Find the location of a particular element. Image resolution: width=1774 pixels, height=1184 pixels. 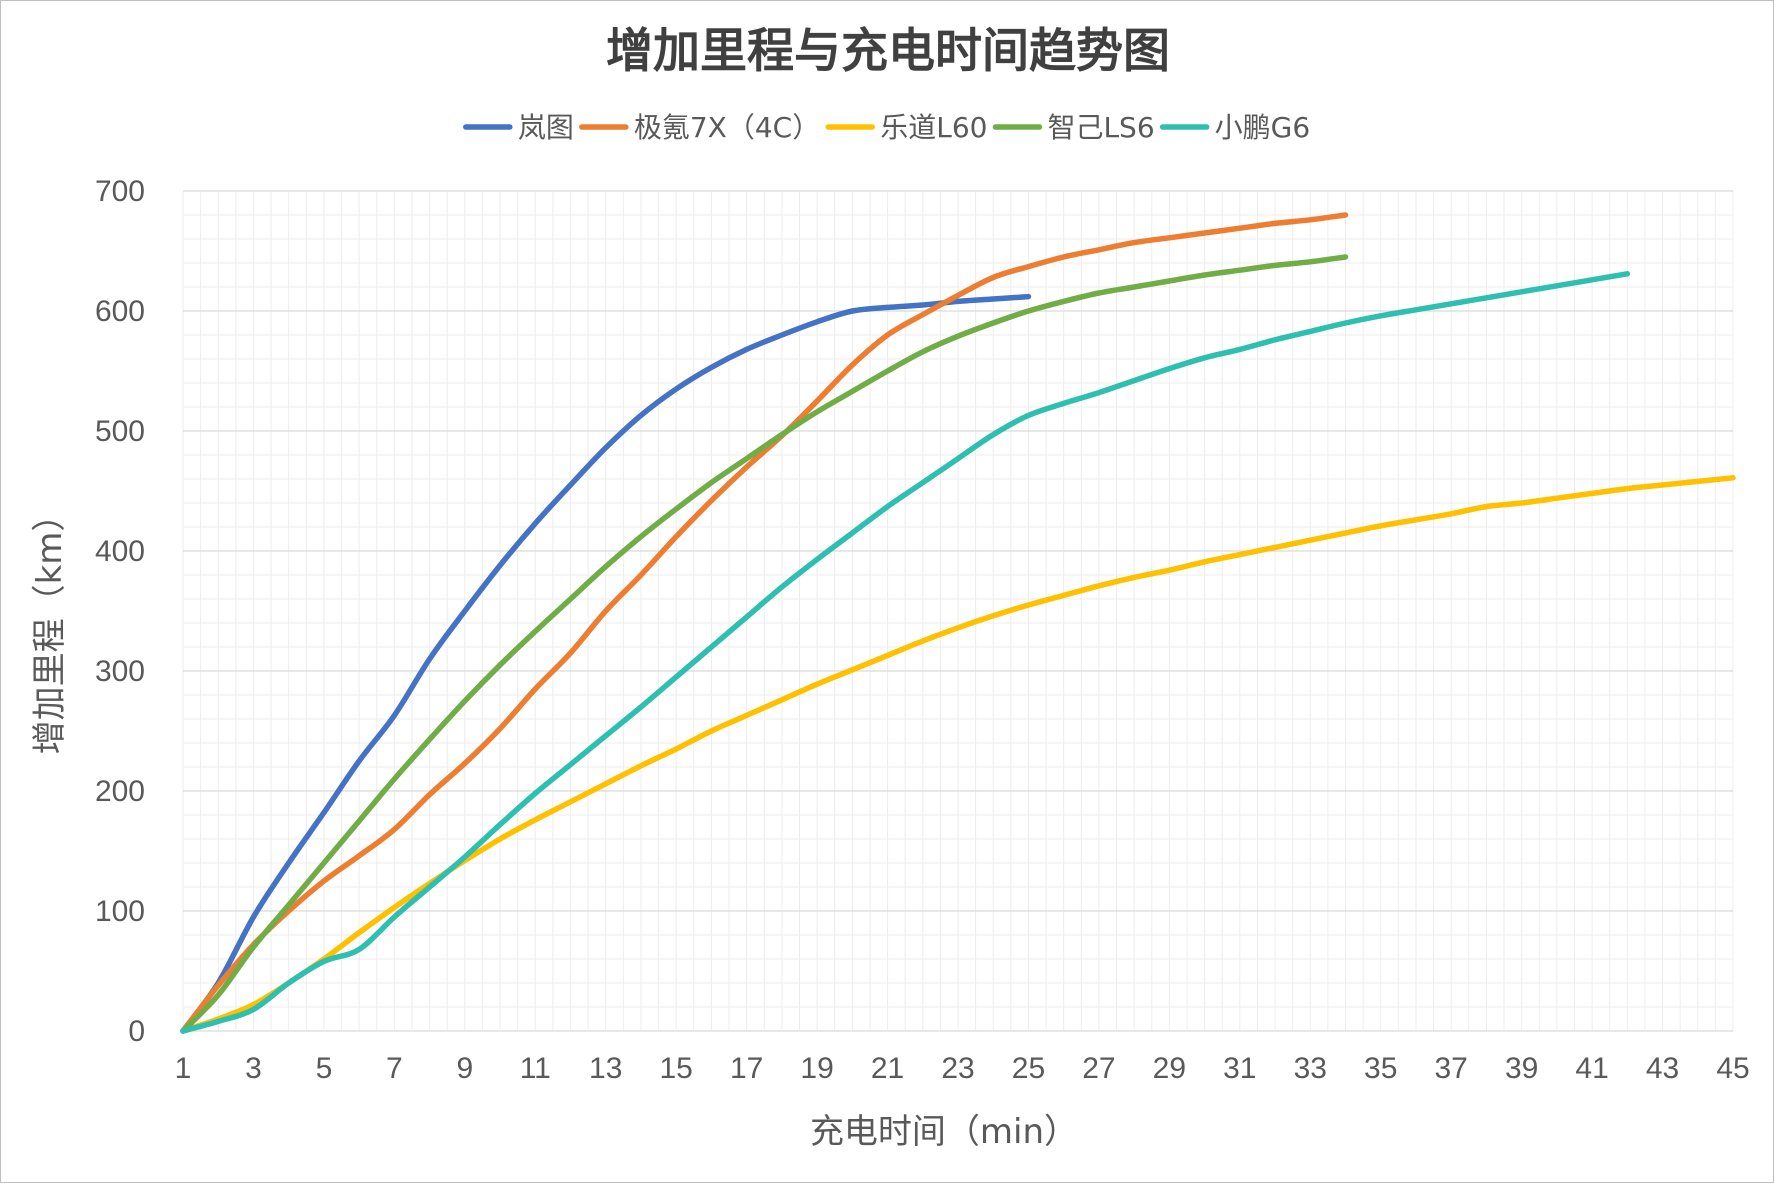

y-tick-label: 200 is located at coordinates (120, 791).